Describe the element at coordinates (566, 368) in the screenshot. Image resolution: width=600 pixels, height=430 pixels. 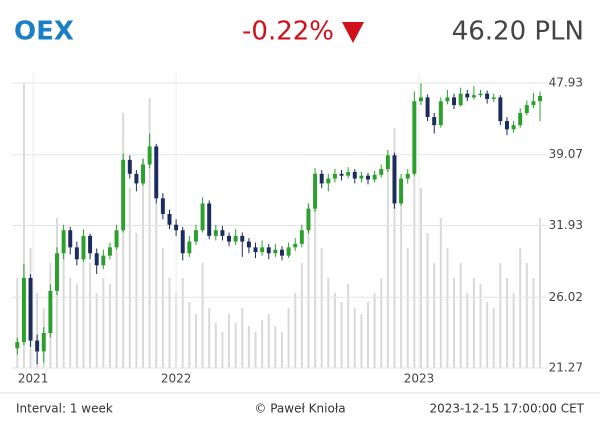
I see `y-tick-label: 21.27` at that location.